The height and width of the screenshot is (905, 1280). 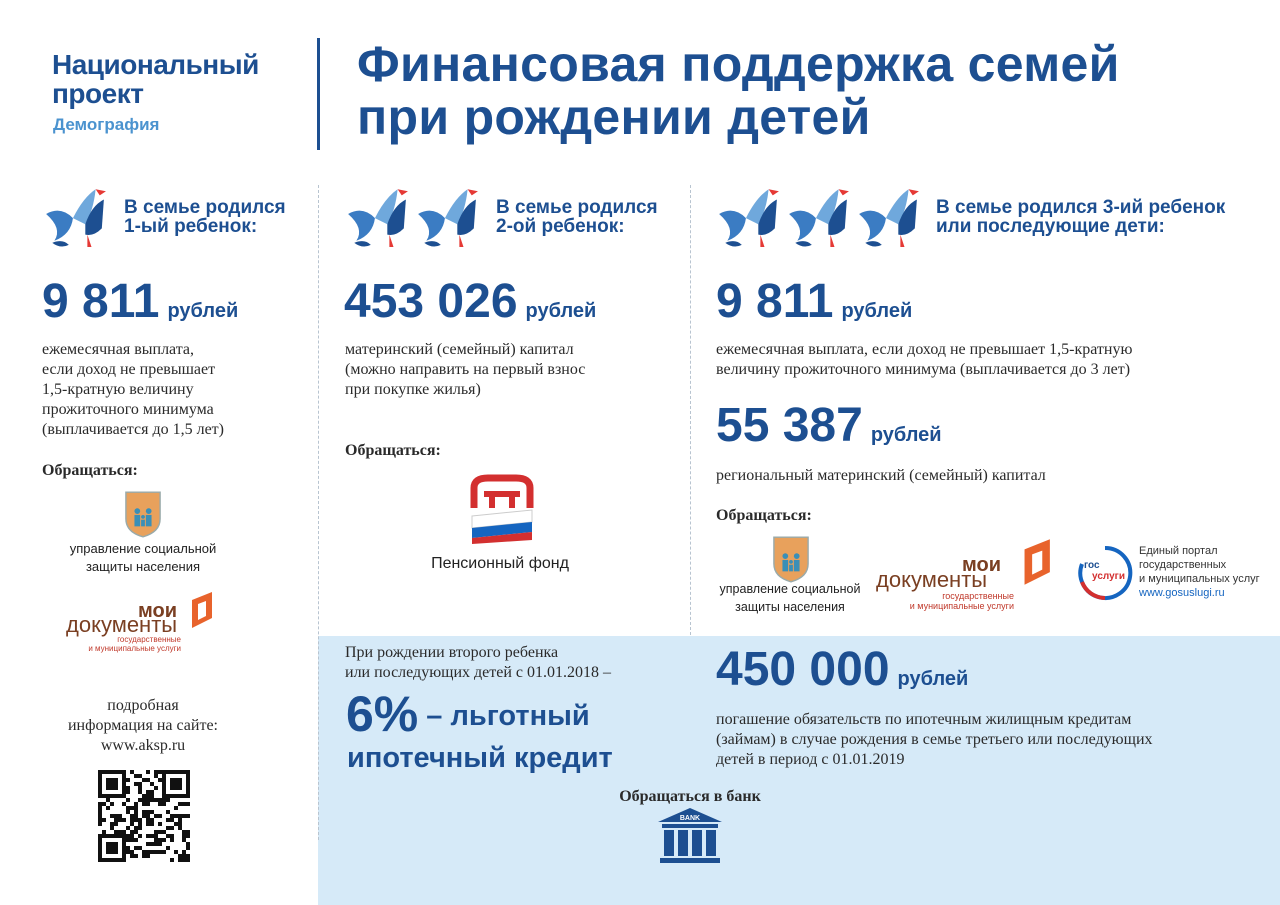 I want to click on amount-value: 9 811, so click(x=101, y=301).